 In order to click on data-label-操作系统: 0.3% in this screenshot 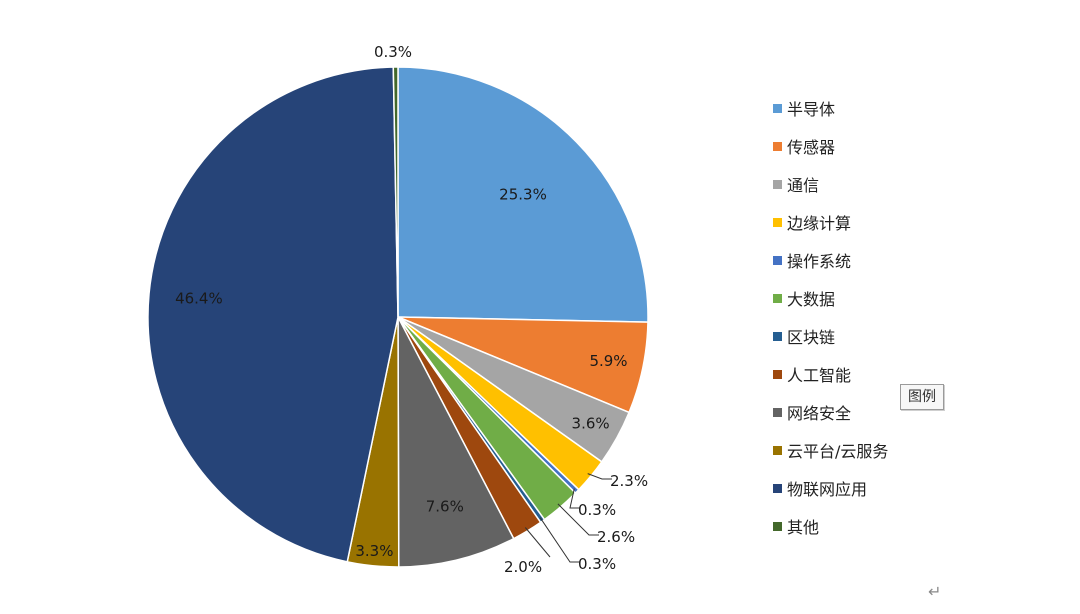, I will do `click(597, 510)`.